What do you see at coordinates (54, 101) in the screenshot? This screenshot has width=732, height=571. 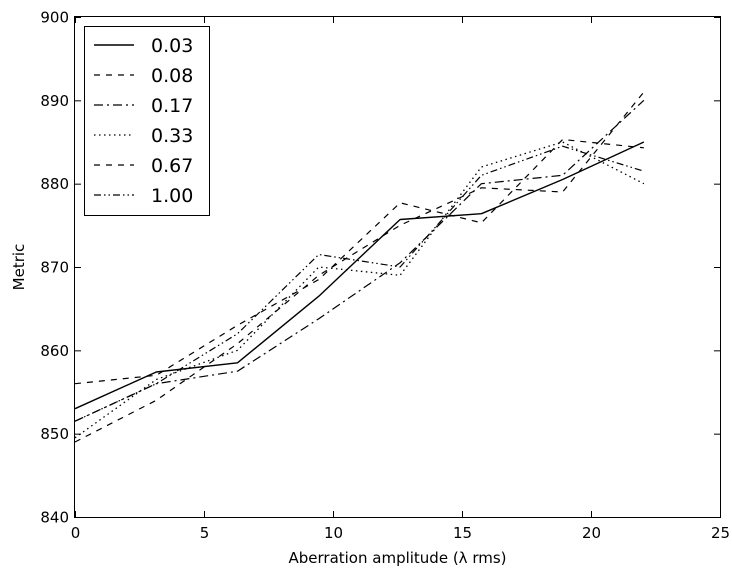 I see `y-tick-label: 890` at bounding box center [54, 101].